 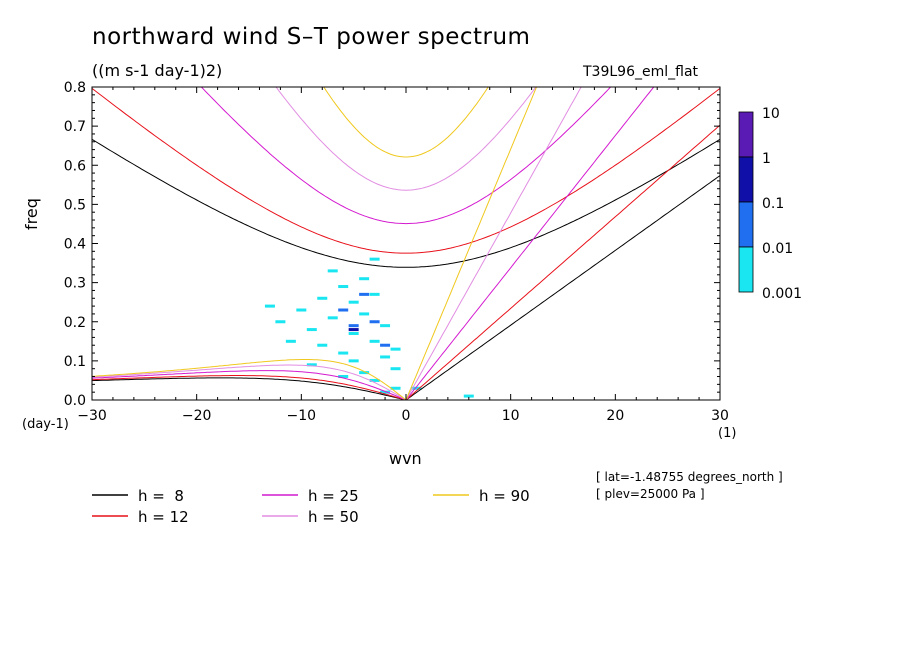 What do you see at coordinates (650, 494) in the screenshot?
I see `info-pressure-level: [ plev=25000 Pa ]` at bounding box center [650, 494].